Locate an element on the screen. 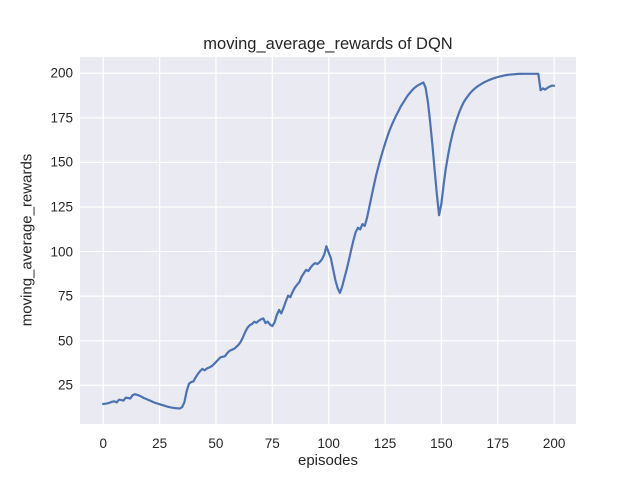  y-tick-label: 75 is located at coordinates (65, 296).